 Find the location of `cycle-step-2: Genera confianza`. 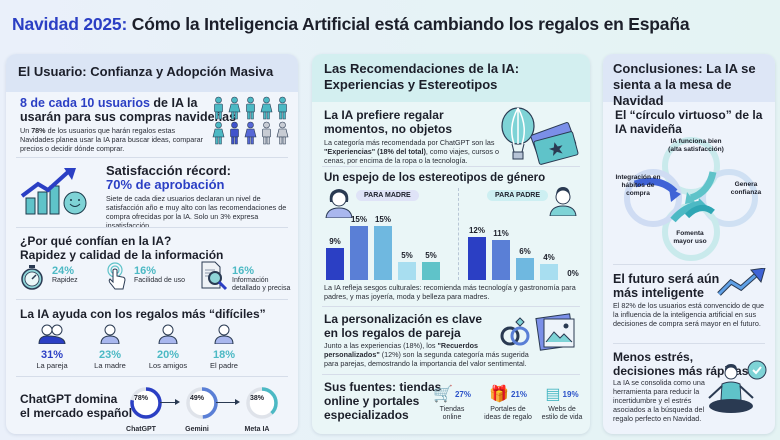

cycle-step-2: Genera confianza is located at coordinates (746, 188).